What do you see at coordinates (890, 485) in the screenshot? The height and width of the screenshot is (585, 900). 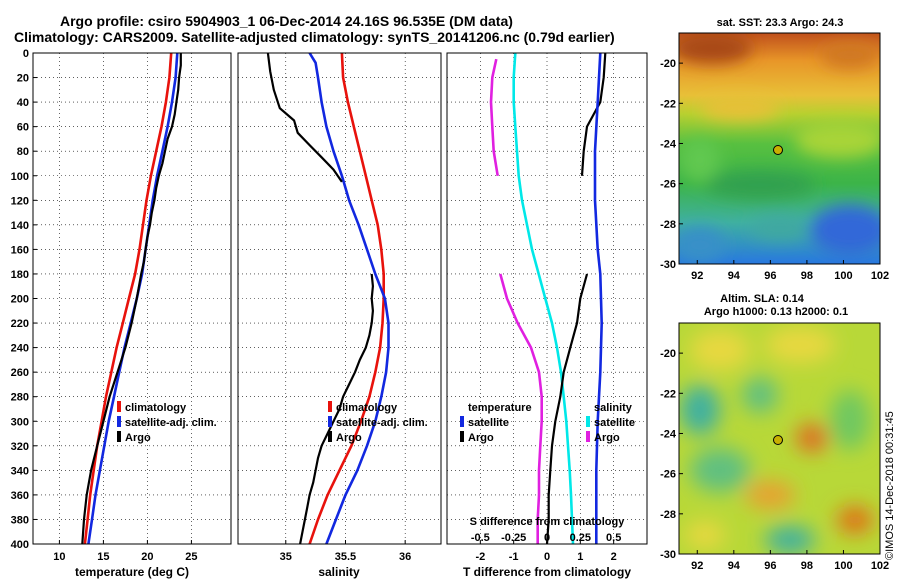 I see `timestamp: ©IMOS 14-Dec-2018 00:31:45` at bounding box center [890, 485].